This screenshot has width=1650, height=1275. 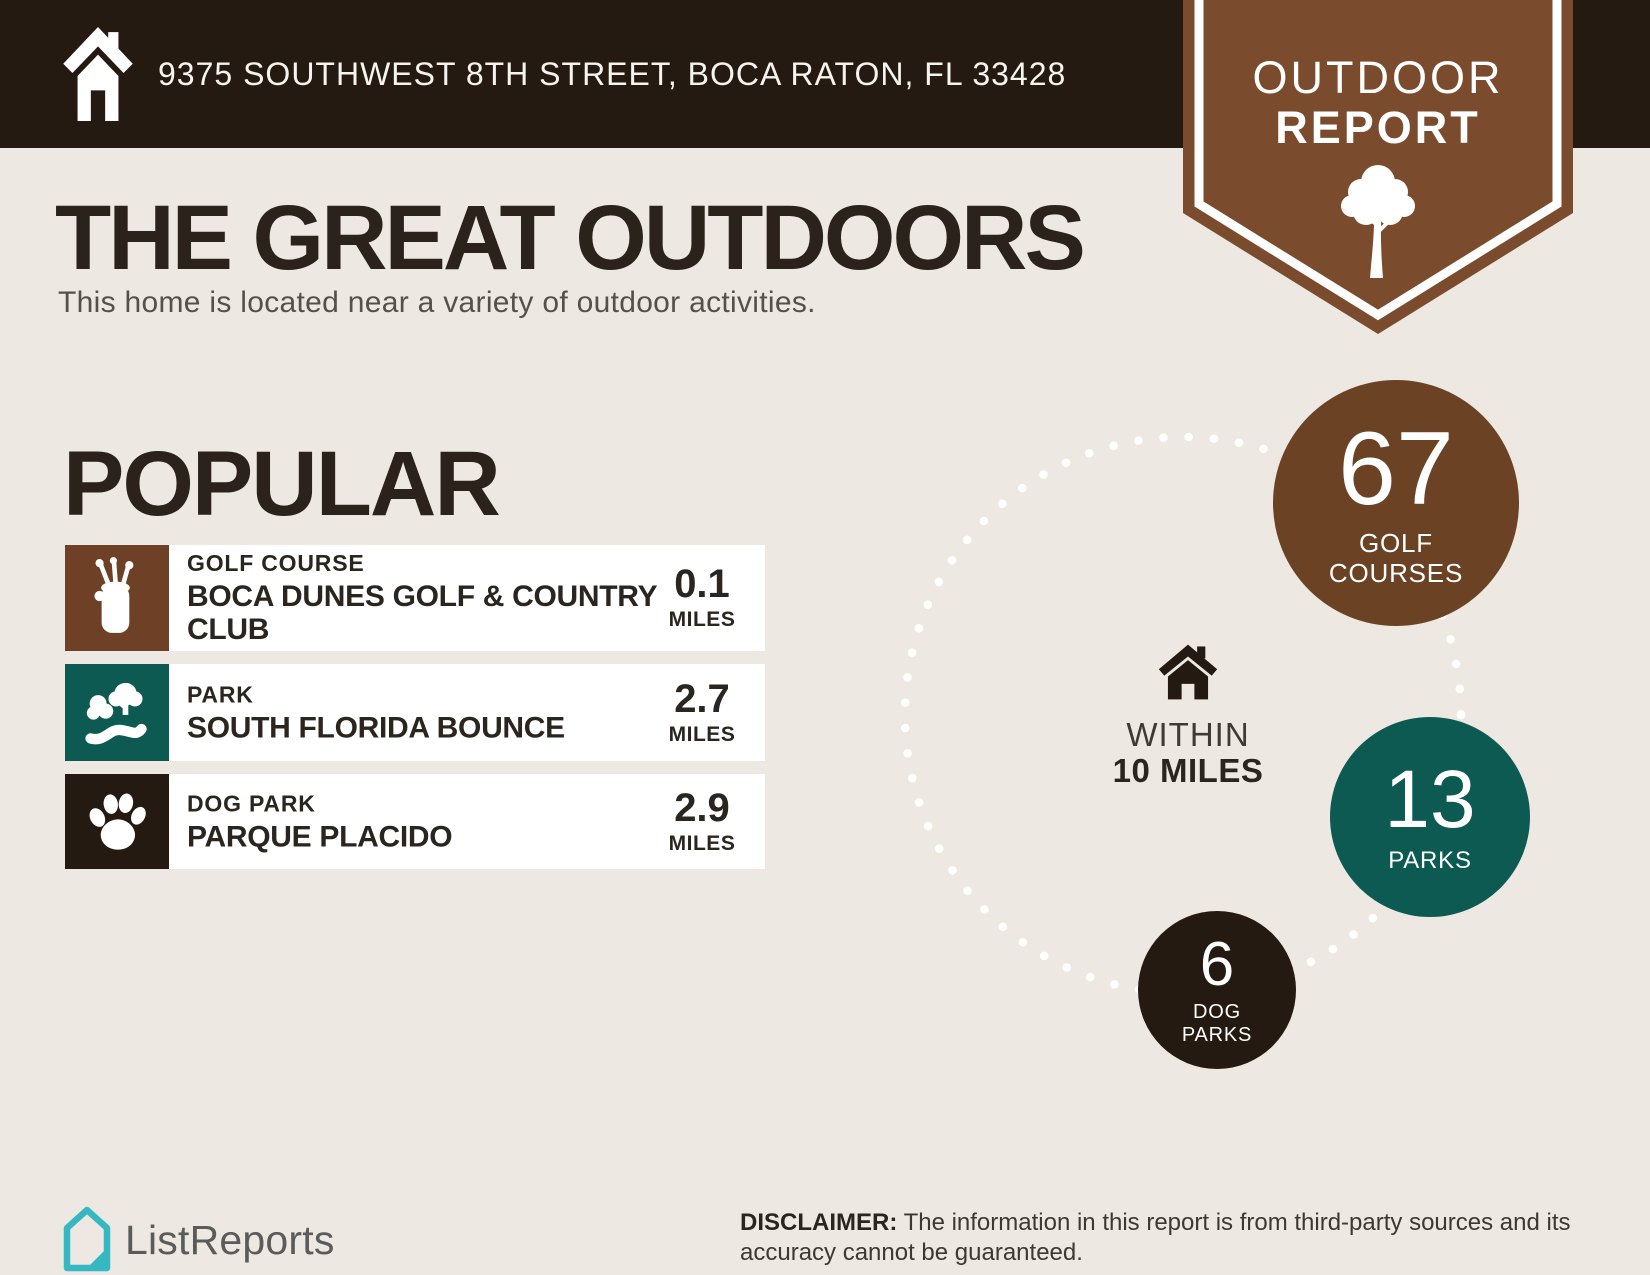 What do you see at coordinates (570, 238) in the screenshot?
I see `page-title: THE GREAT OUTDOORS` at bounding box center [570, 238].